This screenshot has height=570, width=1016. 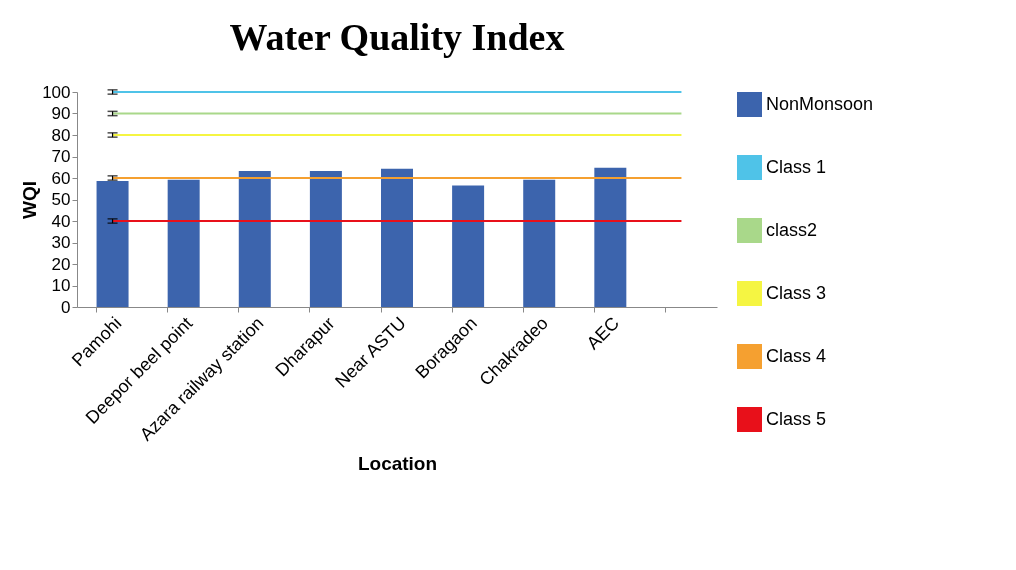 I want to click on legend-label: class2, so click(x=792, y=229).